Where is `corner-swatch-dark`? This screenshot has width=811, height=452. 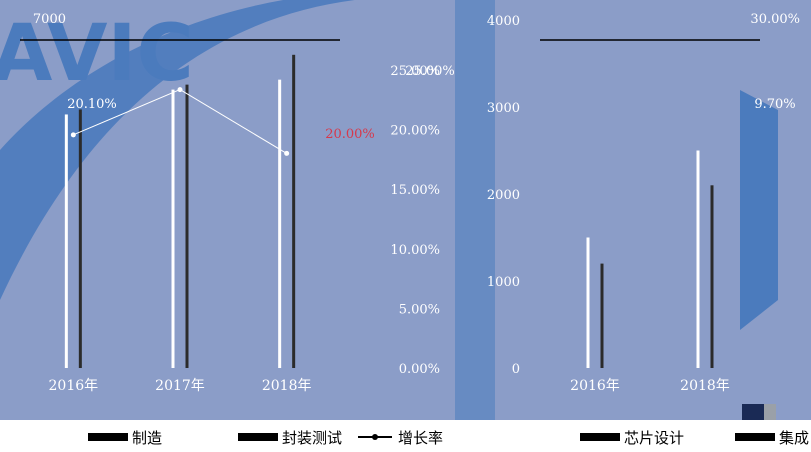 corner-swatch-dark is located at coordinates (753, 412).